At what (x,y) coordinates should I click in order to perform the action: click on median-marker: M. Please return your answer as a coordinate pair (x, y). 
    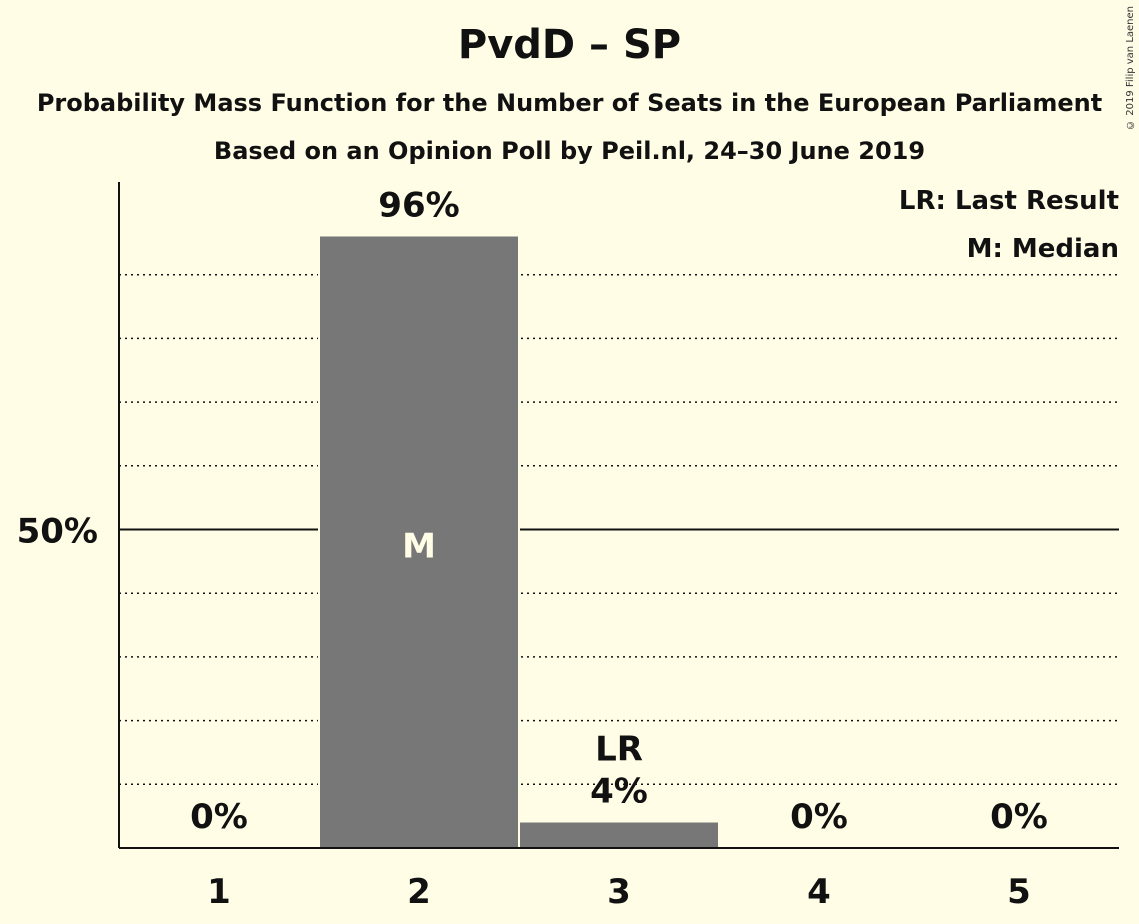
    Looking at the image, I should click on (419, 547).